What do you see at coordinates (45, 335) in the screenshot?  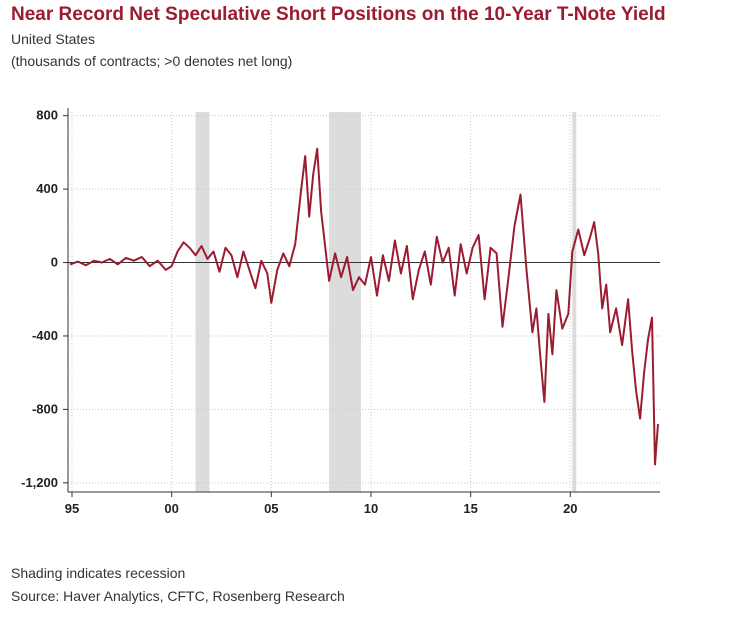 I see `y-tick-label: -400` at bounding box center [45, 335].